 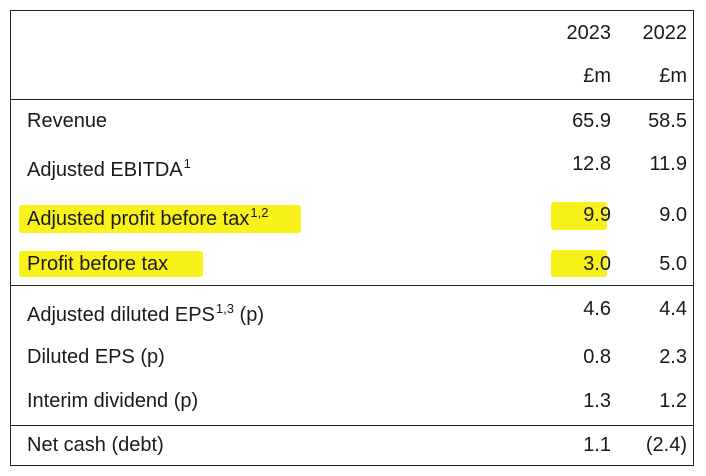 What do you see at coordinates (597, 215) in the screenshot?
I see `row-adjusted-profit-before-tax-2023: 9.9` at bounding box center [597, 215].